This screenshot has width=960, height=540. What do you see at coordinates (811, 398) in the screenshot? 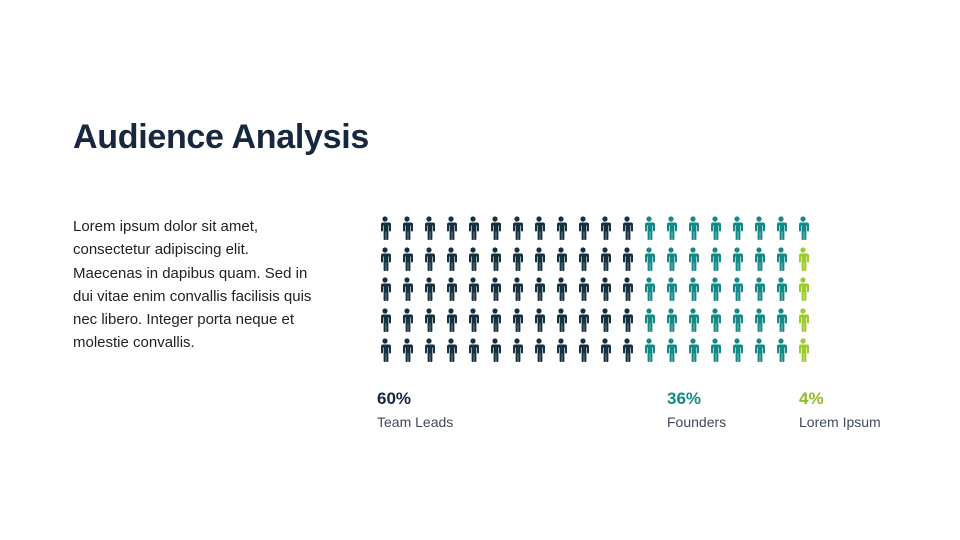
I see `legend-lorem-ipsum-percent: 4%` at bounding box center [811, 398].